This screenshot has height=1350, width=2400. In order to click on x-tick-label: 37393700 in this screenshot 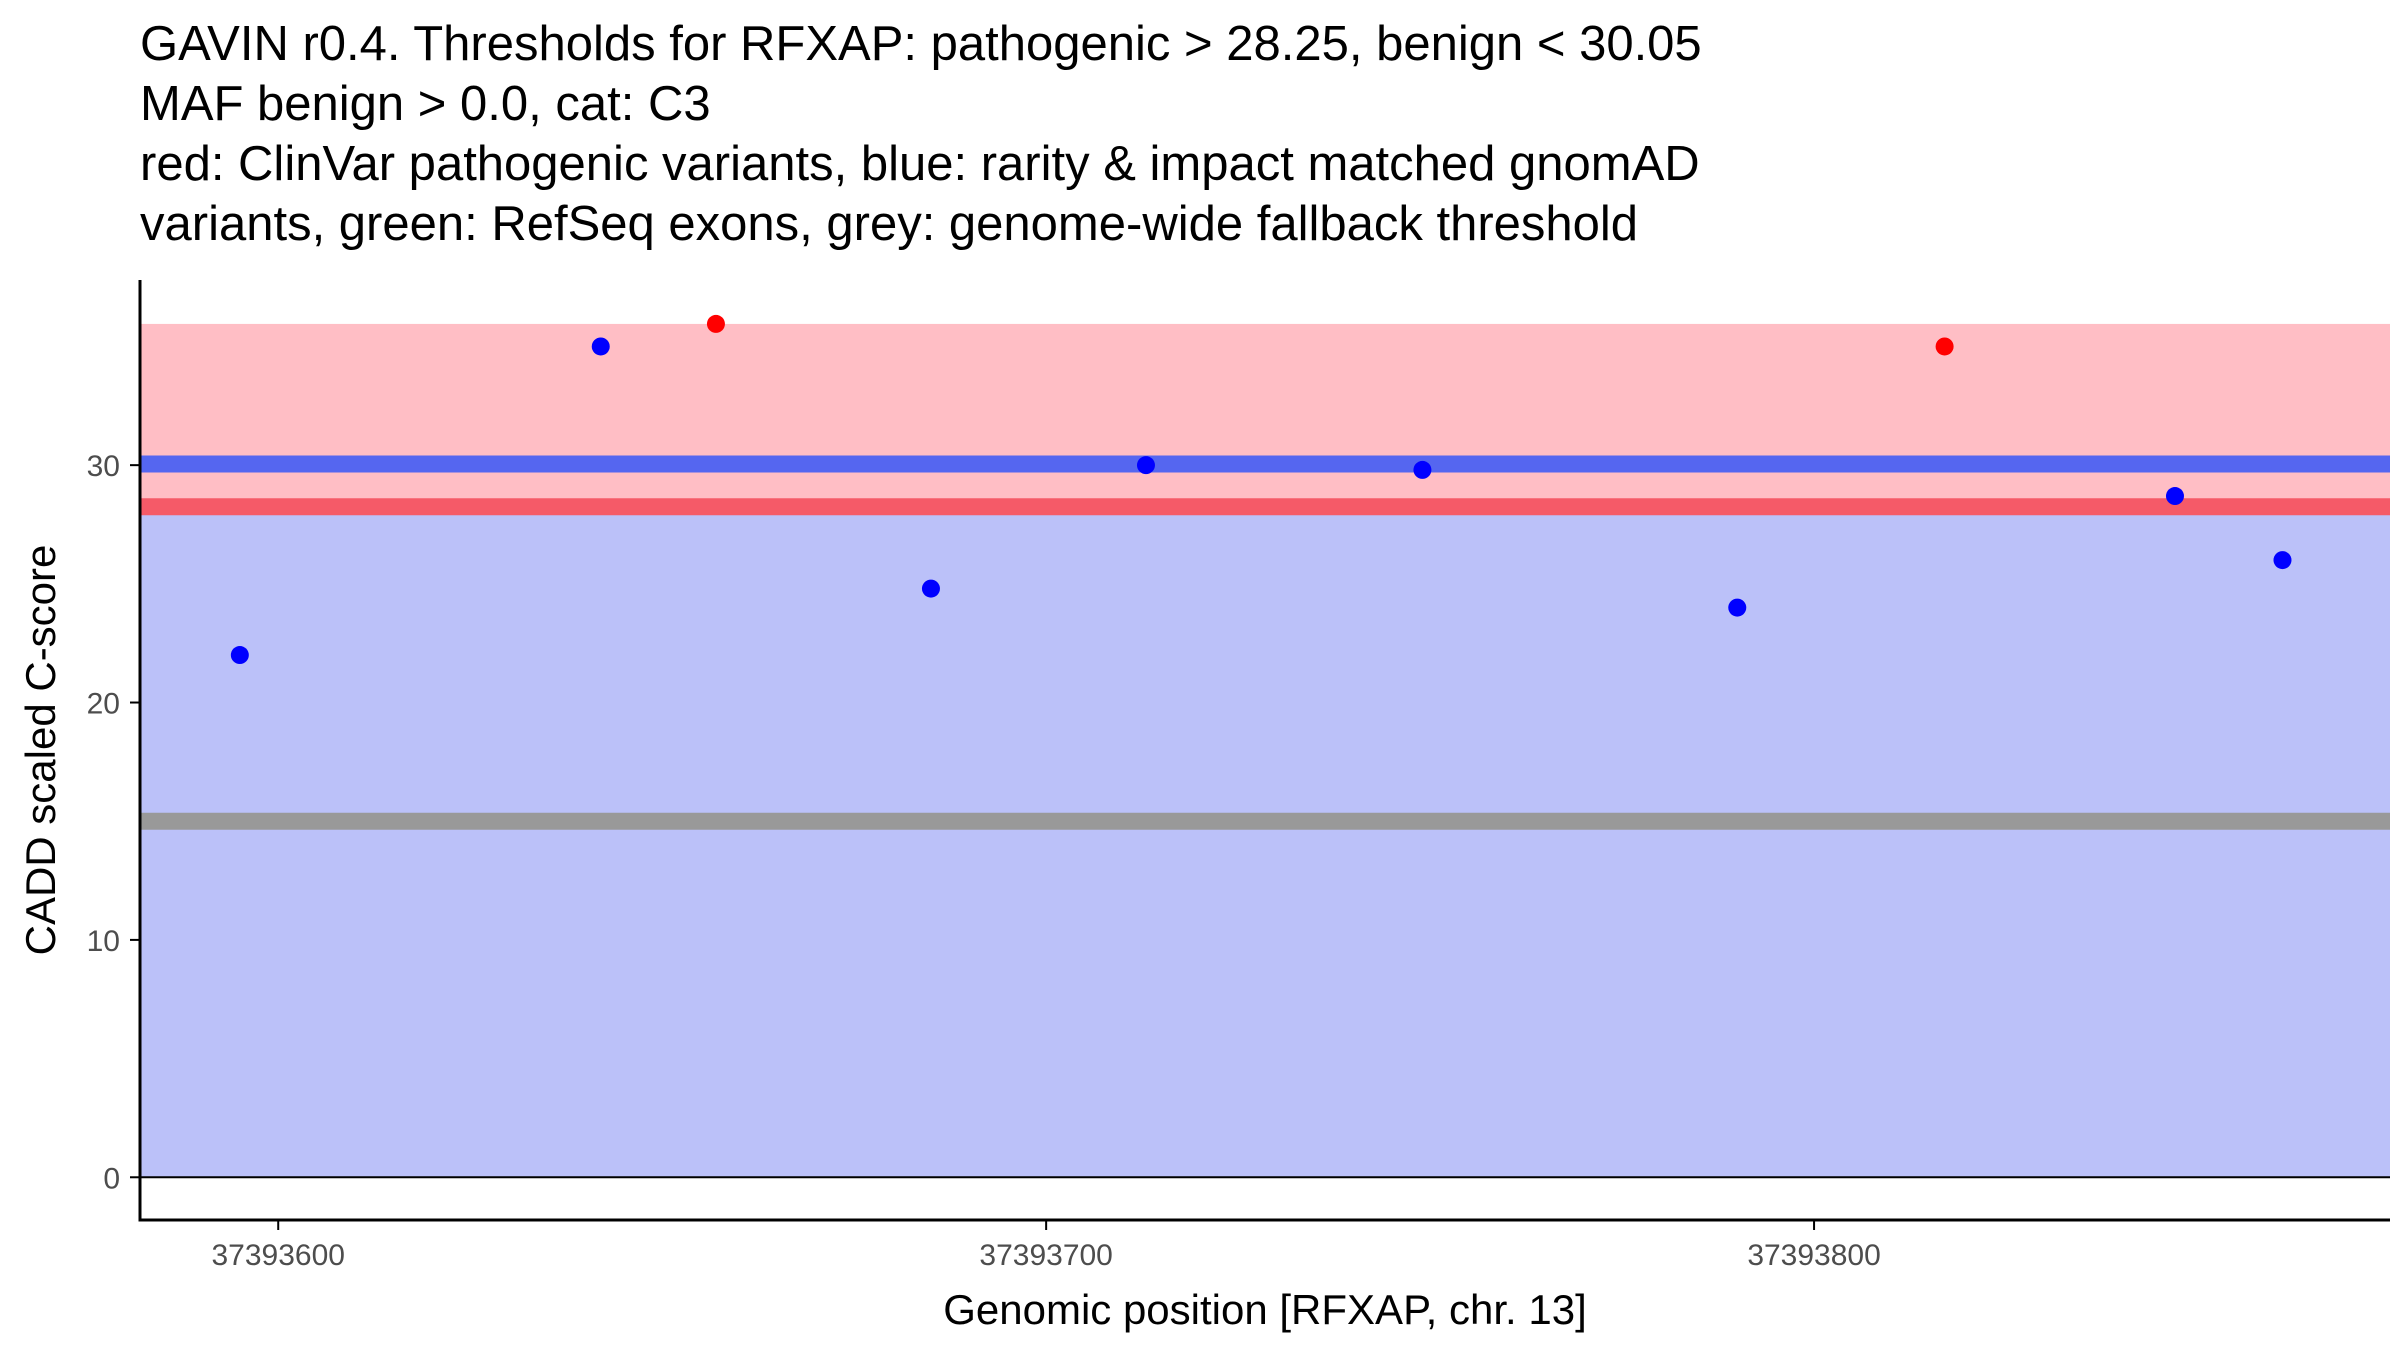, I will do `click(1045, 1255)`.